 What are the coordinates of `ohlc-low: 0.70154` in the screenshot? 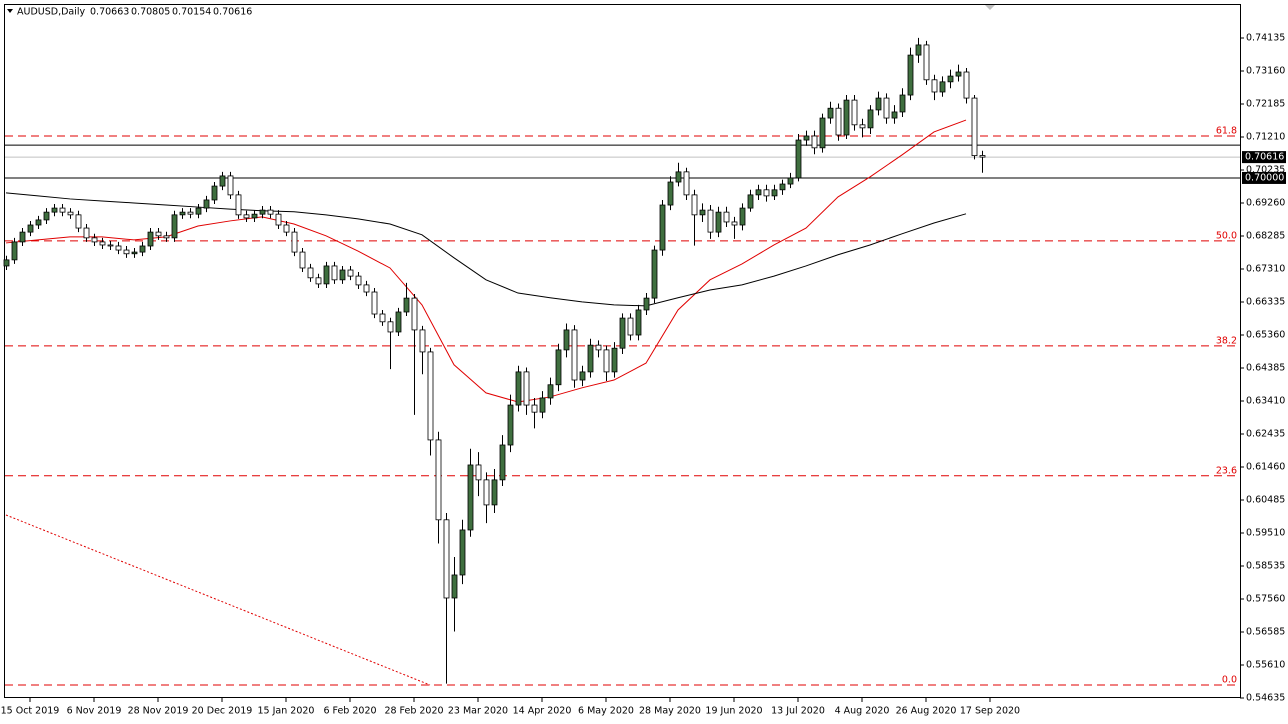 It's located at (191, 12).